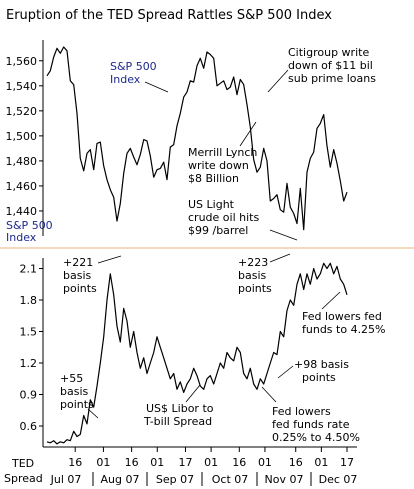 The height and width of the screenshot is (489, 414). Describe the element at coordinates (29, 332) in the screenshot. I see `bottom-y-tick-label: 1.5` at that location.